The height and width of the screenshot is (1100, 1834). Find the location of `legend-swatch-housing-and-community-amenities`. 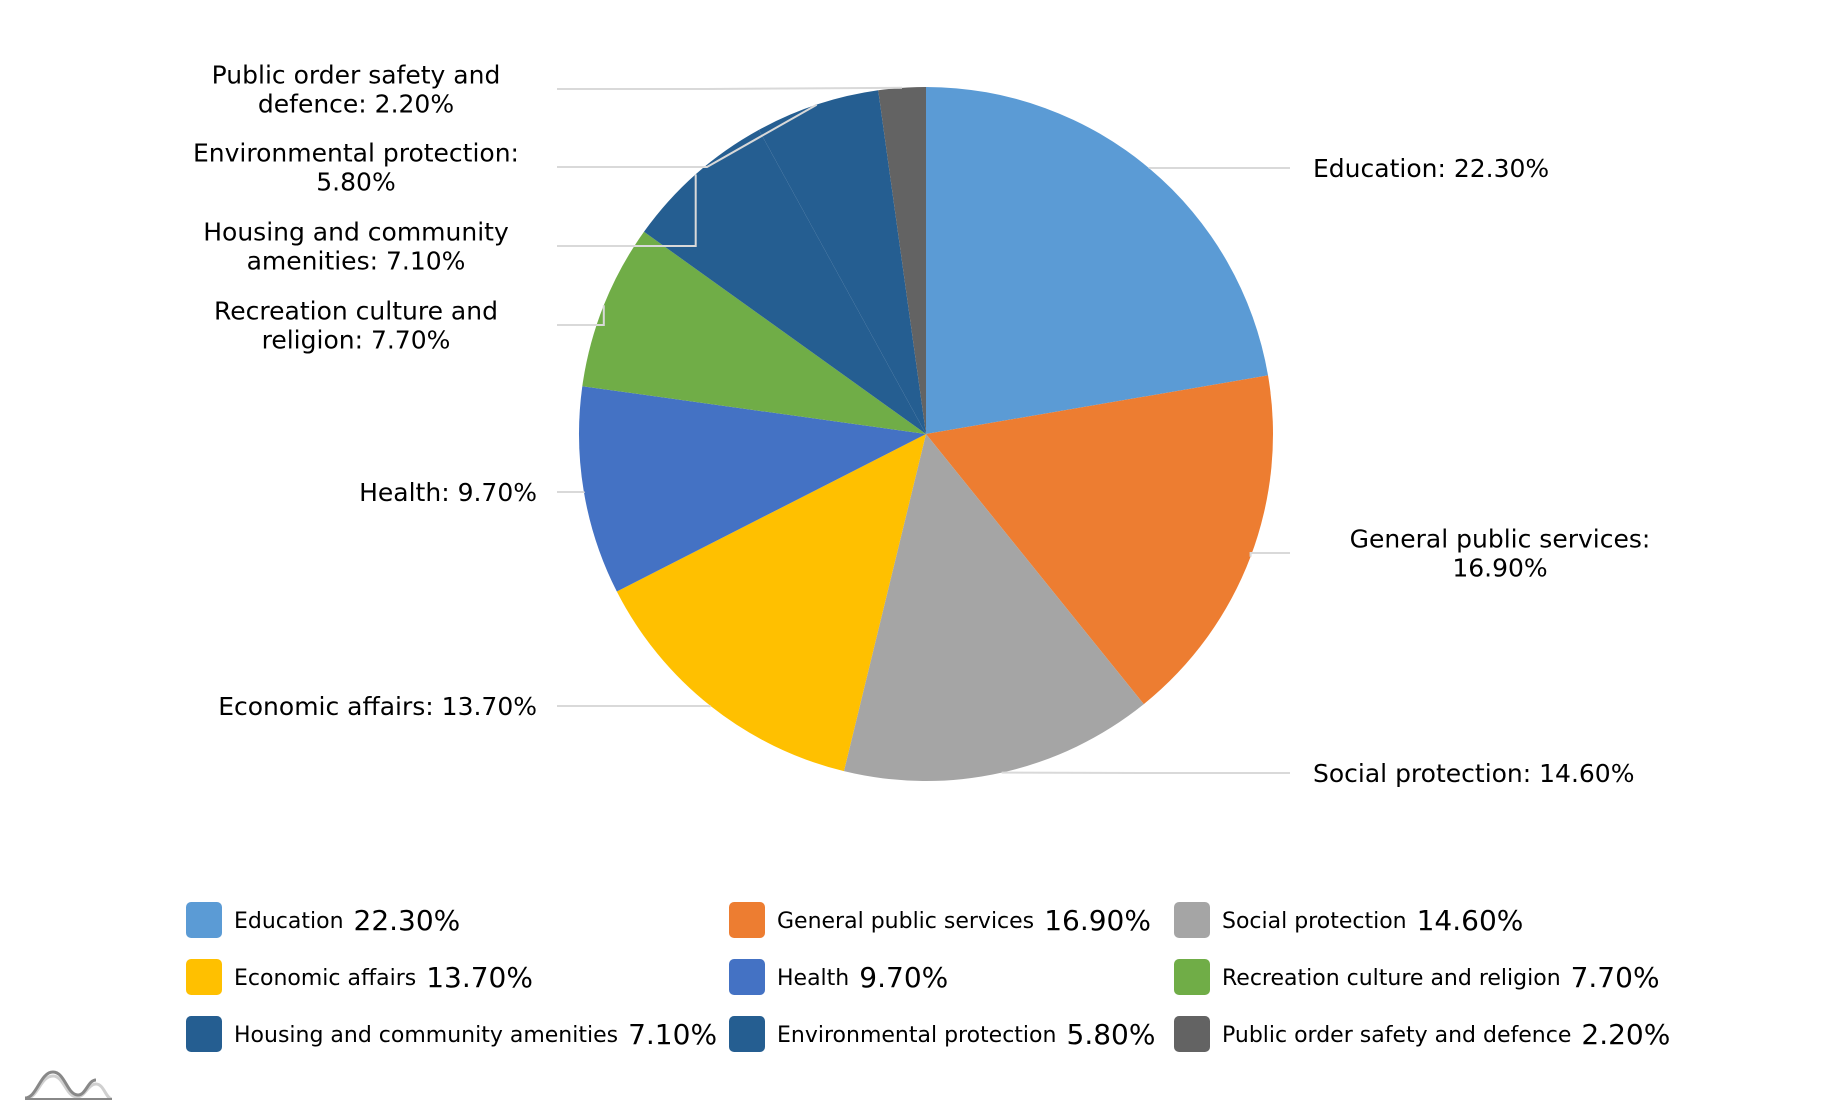

legend-swatch-housing-and-community-amenities is located at coordinates (204, 1034).